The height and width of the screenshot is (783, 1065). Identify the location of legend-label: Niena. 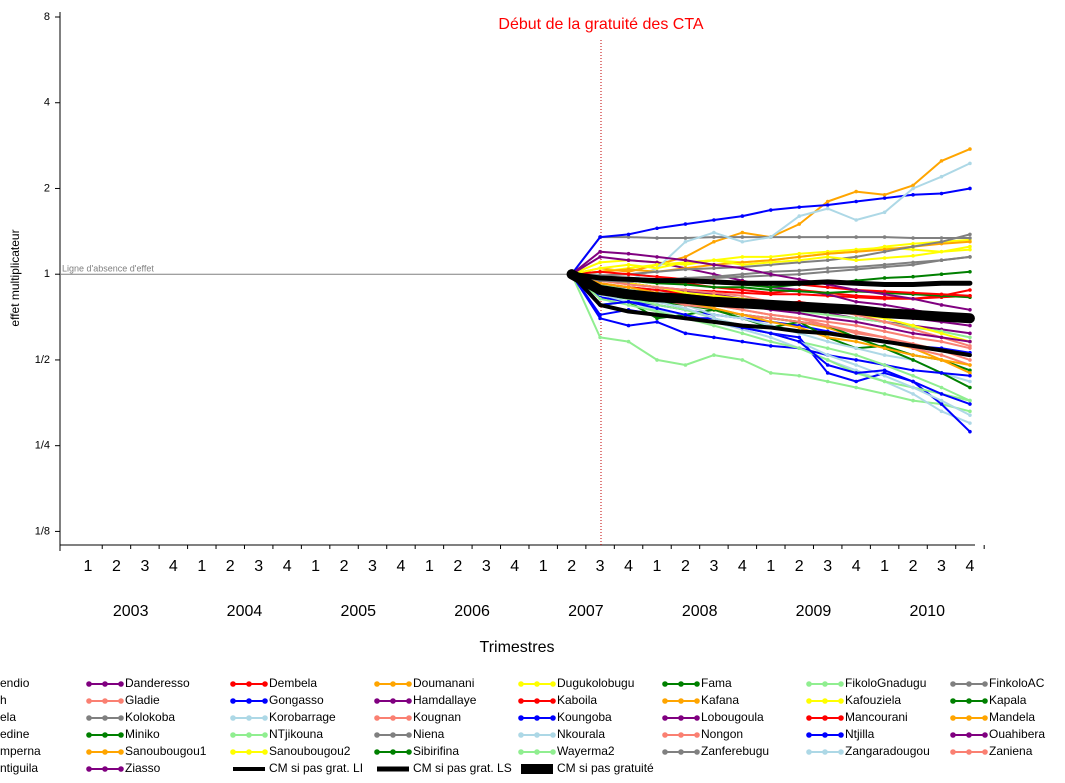
(429, 734).